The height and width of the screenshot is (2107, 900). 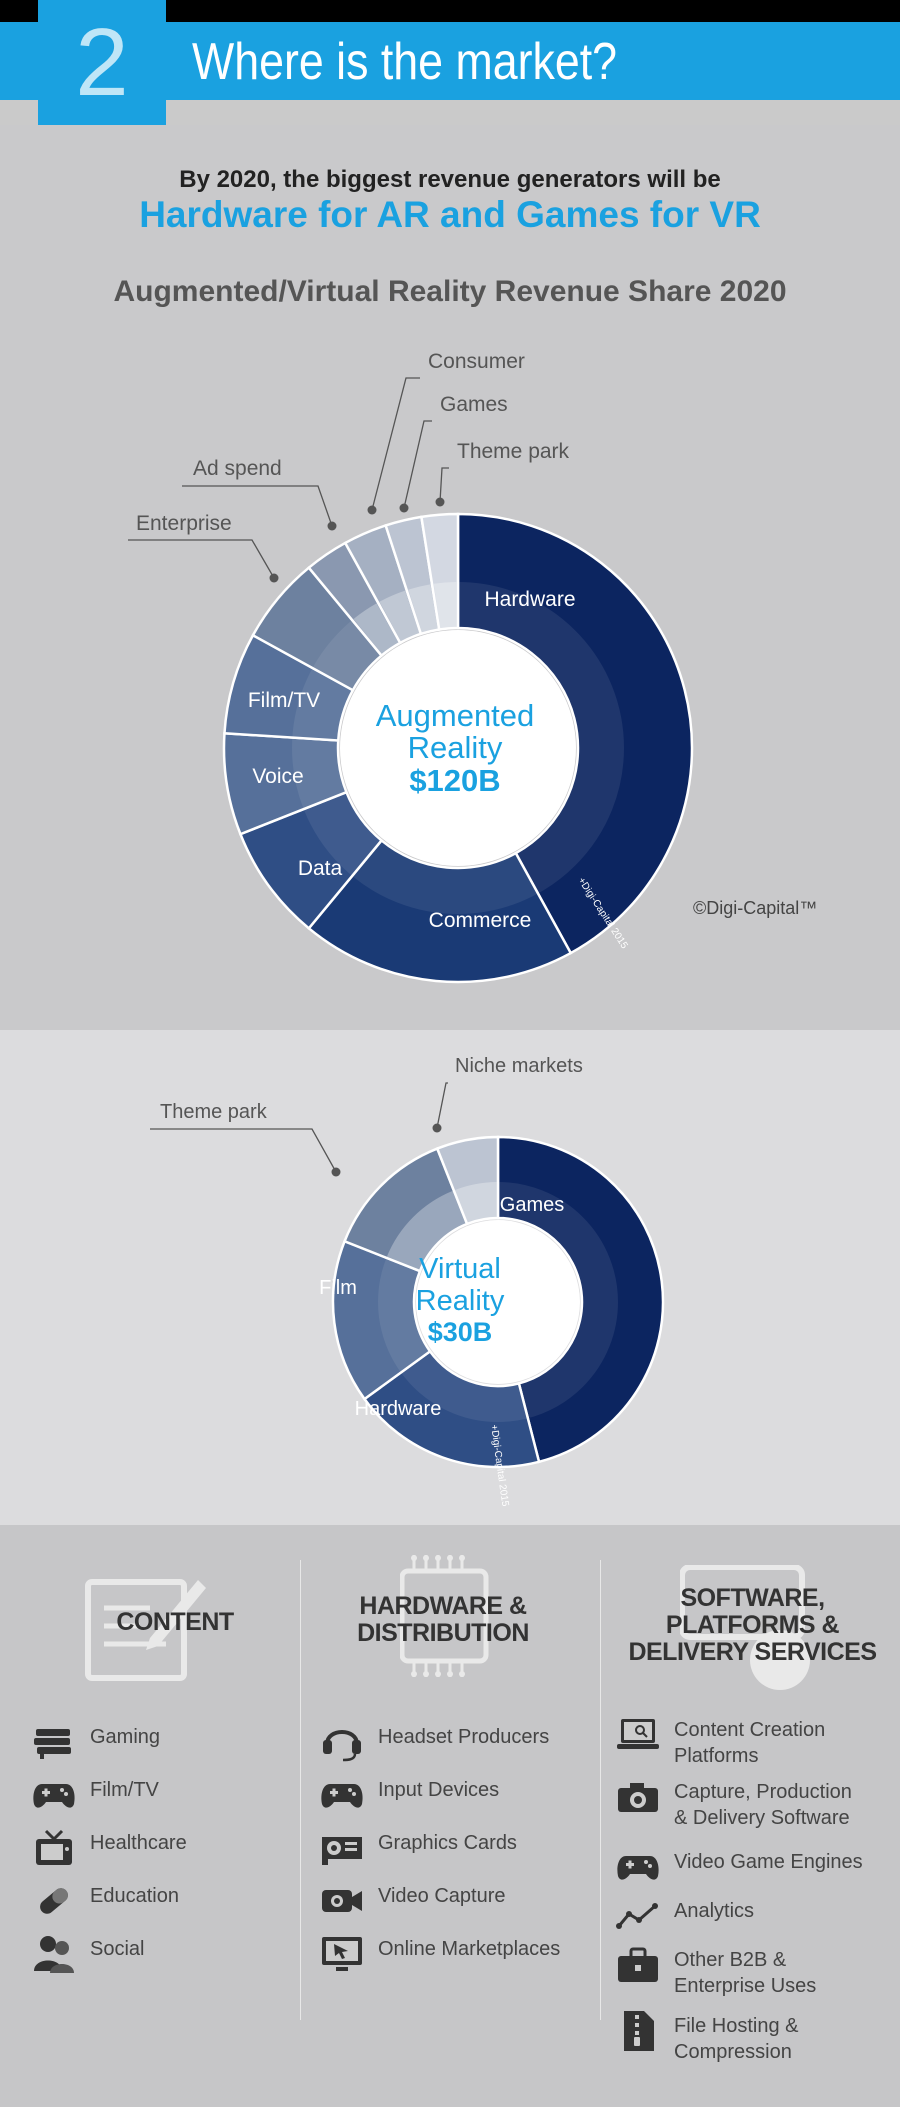 What do you see at coordinates (763, 1805) in the screenshot?
I see `list-item-label: Capture, Production & Delivery Software` at bounding box center [763, 1805].